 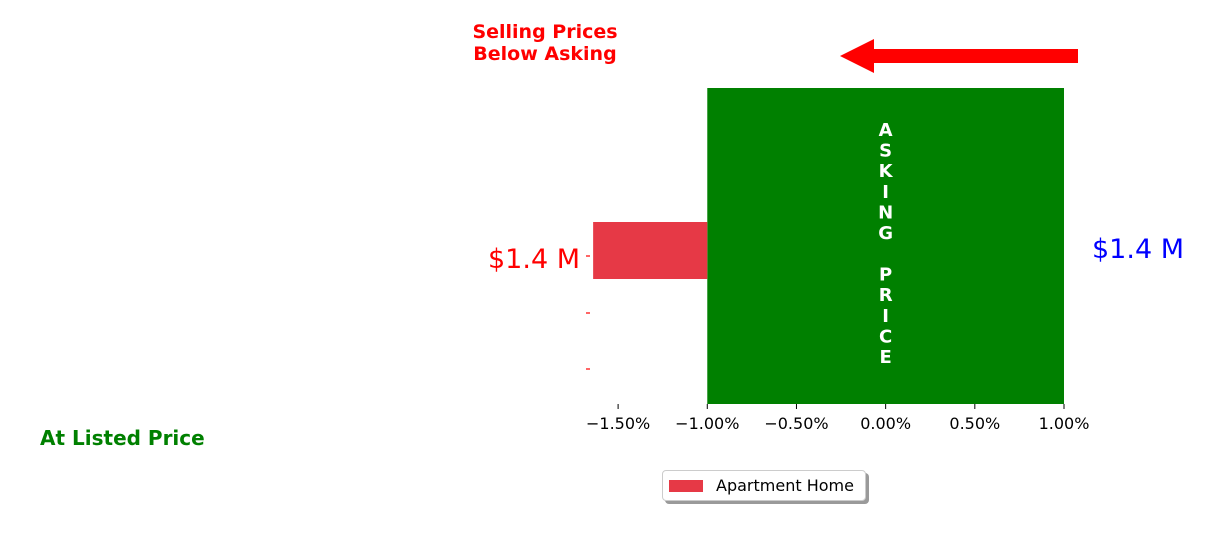 I want to click on asking-price-letter: E, so click(x=885, y=357).